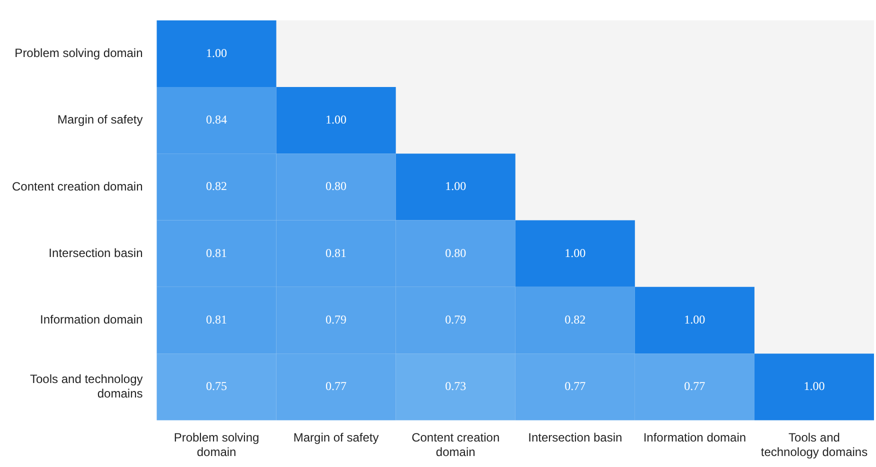  I want to click on x-tick-label: Intersection basin, so click(575, 437).